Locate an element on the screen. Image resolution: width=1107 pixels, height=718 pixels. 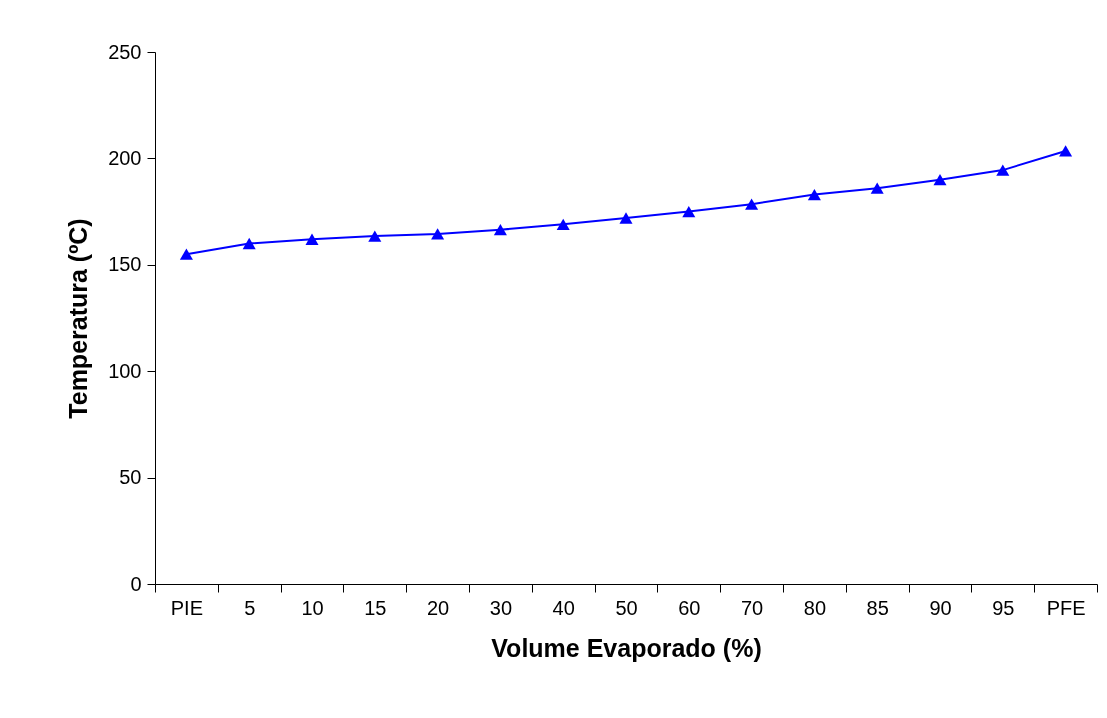
x-tick-label: 95 is located at coordinates (1003, 607).